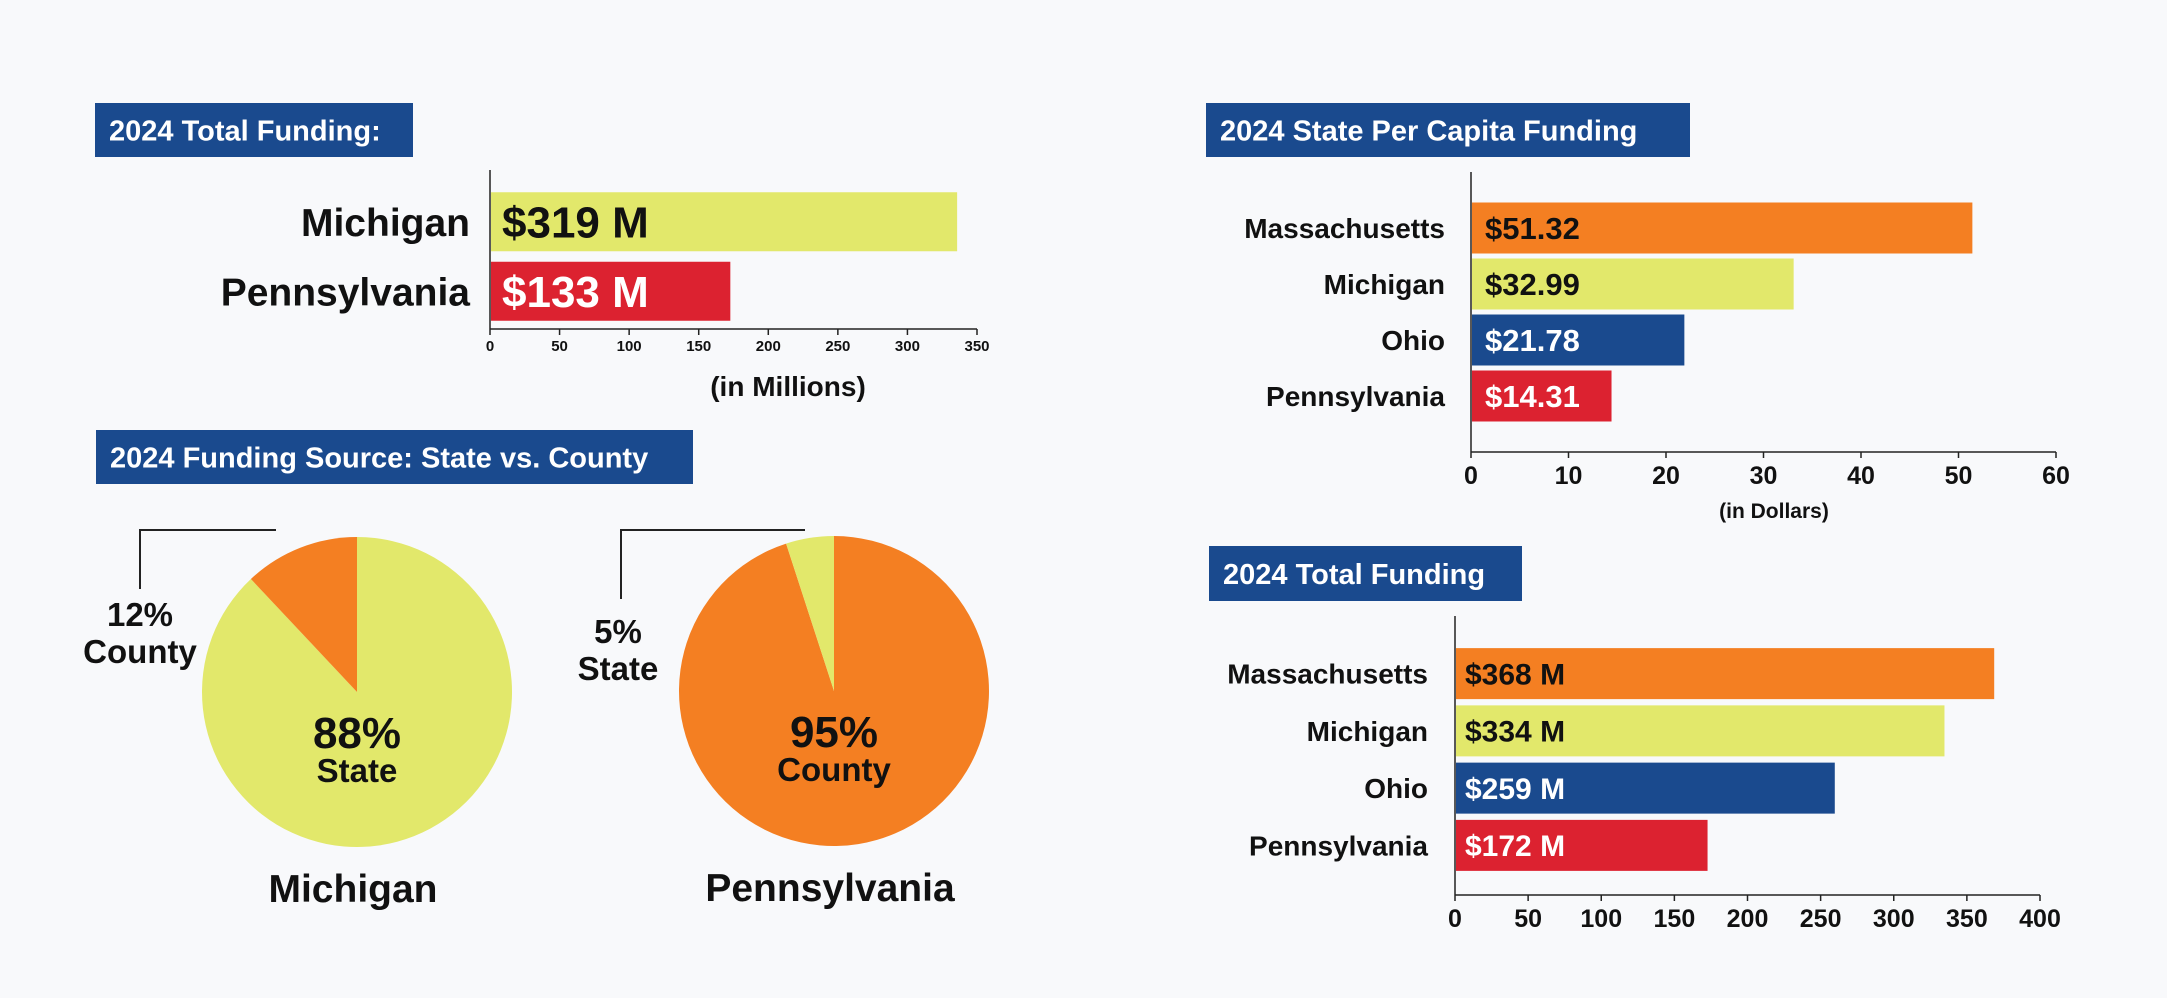  I want to click on data-label: $32.99, so click(1532, 284).